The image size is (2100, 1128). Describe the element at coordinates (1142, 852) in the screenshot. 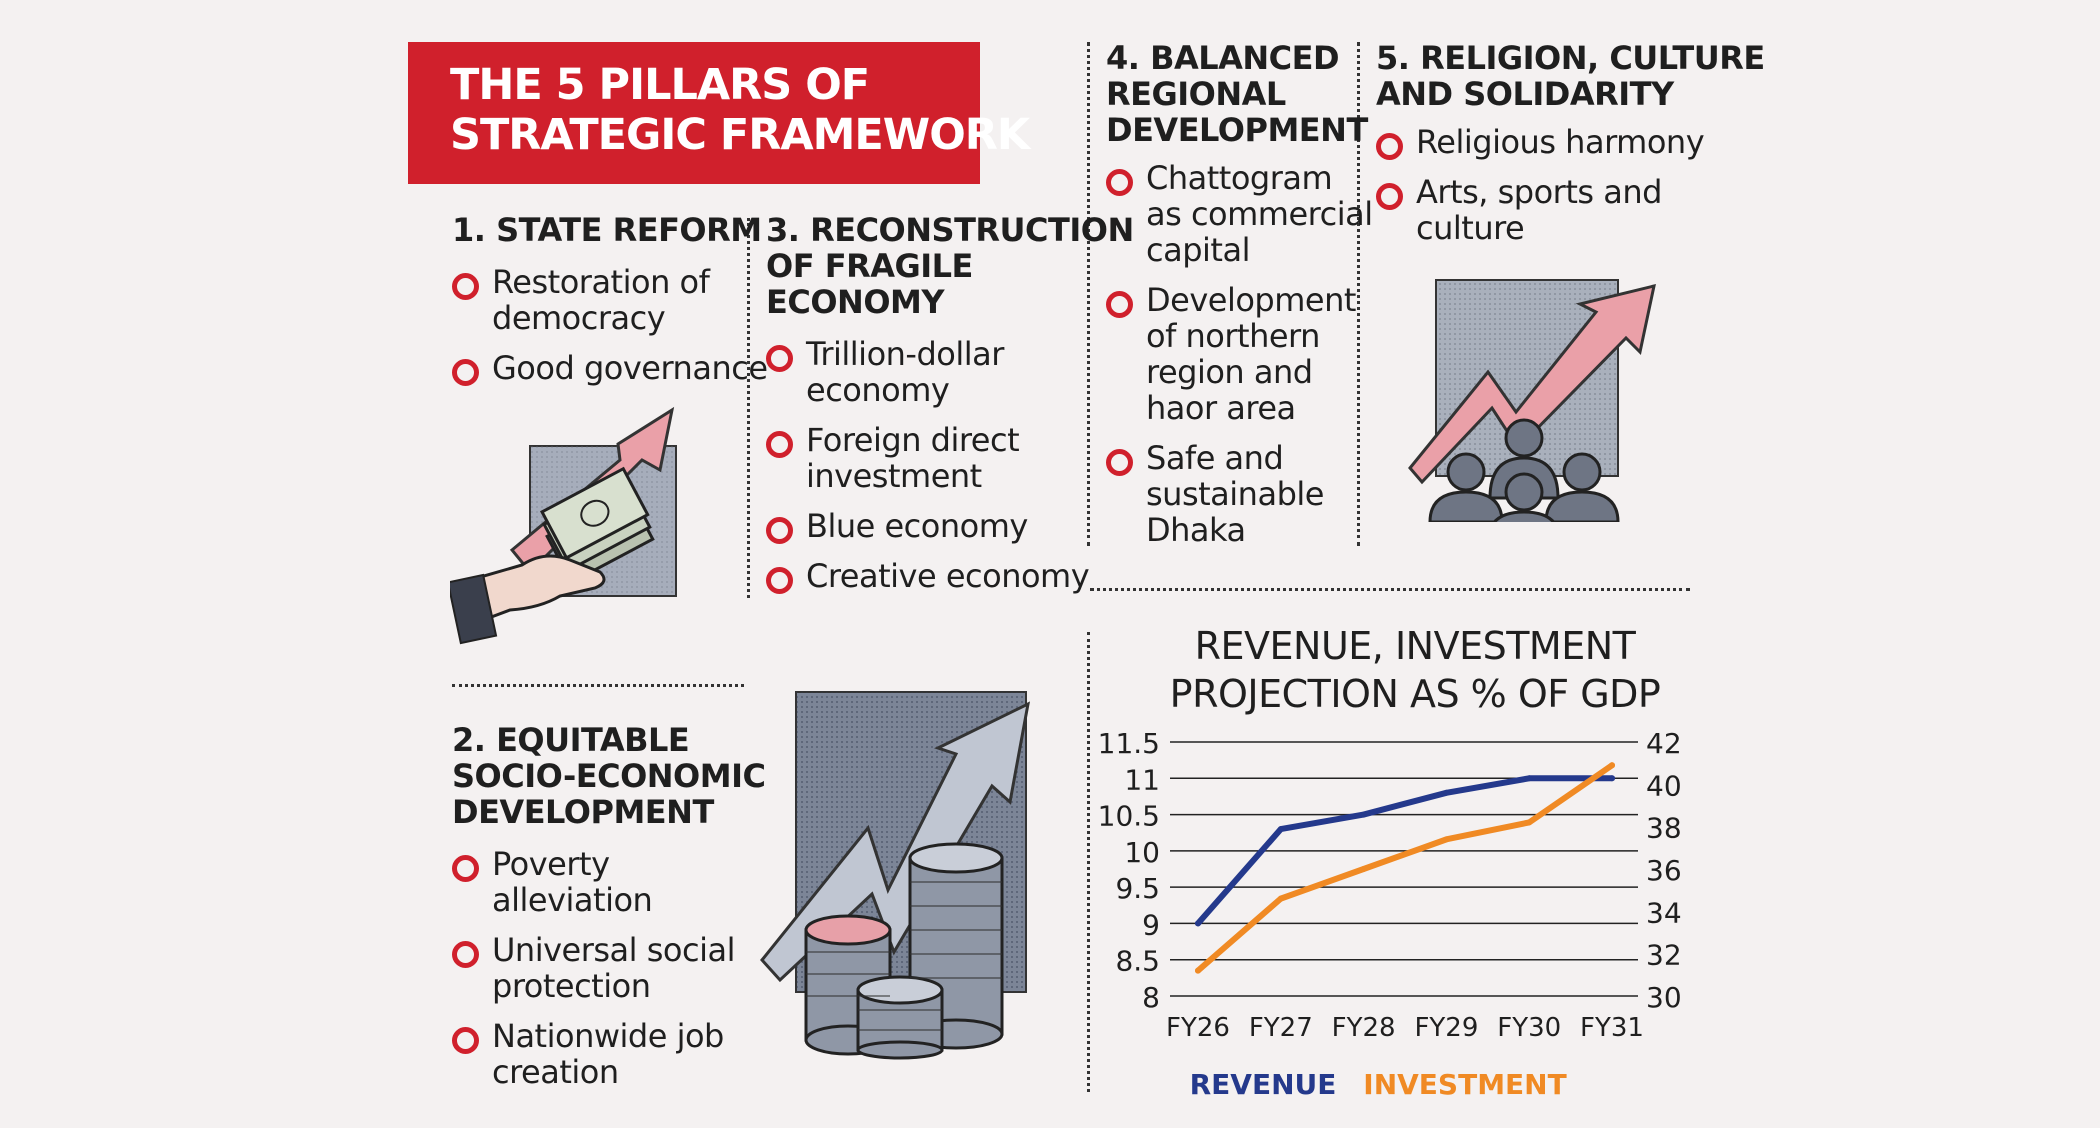

I see `y-left-tick-label: 10` at that location.